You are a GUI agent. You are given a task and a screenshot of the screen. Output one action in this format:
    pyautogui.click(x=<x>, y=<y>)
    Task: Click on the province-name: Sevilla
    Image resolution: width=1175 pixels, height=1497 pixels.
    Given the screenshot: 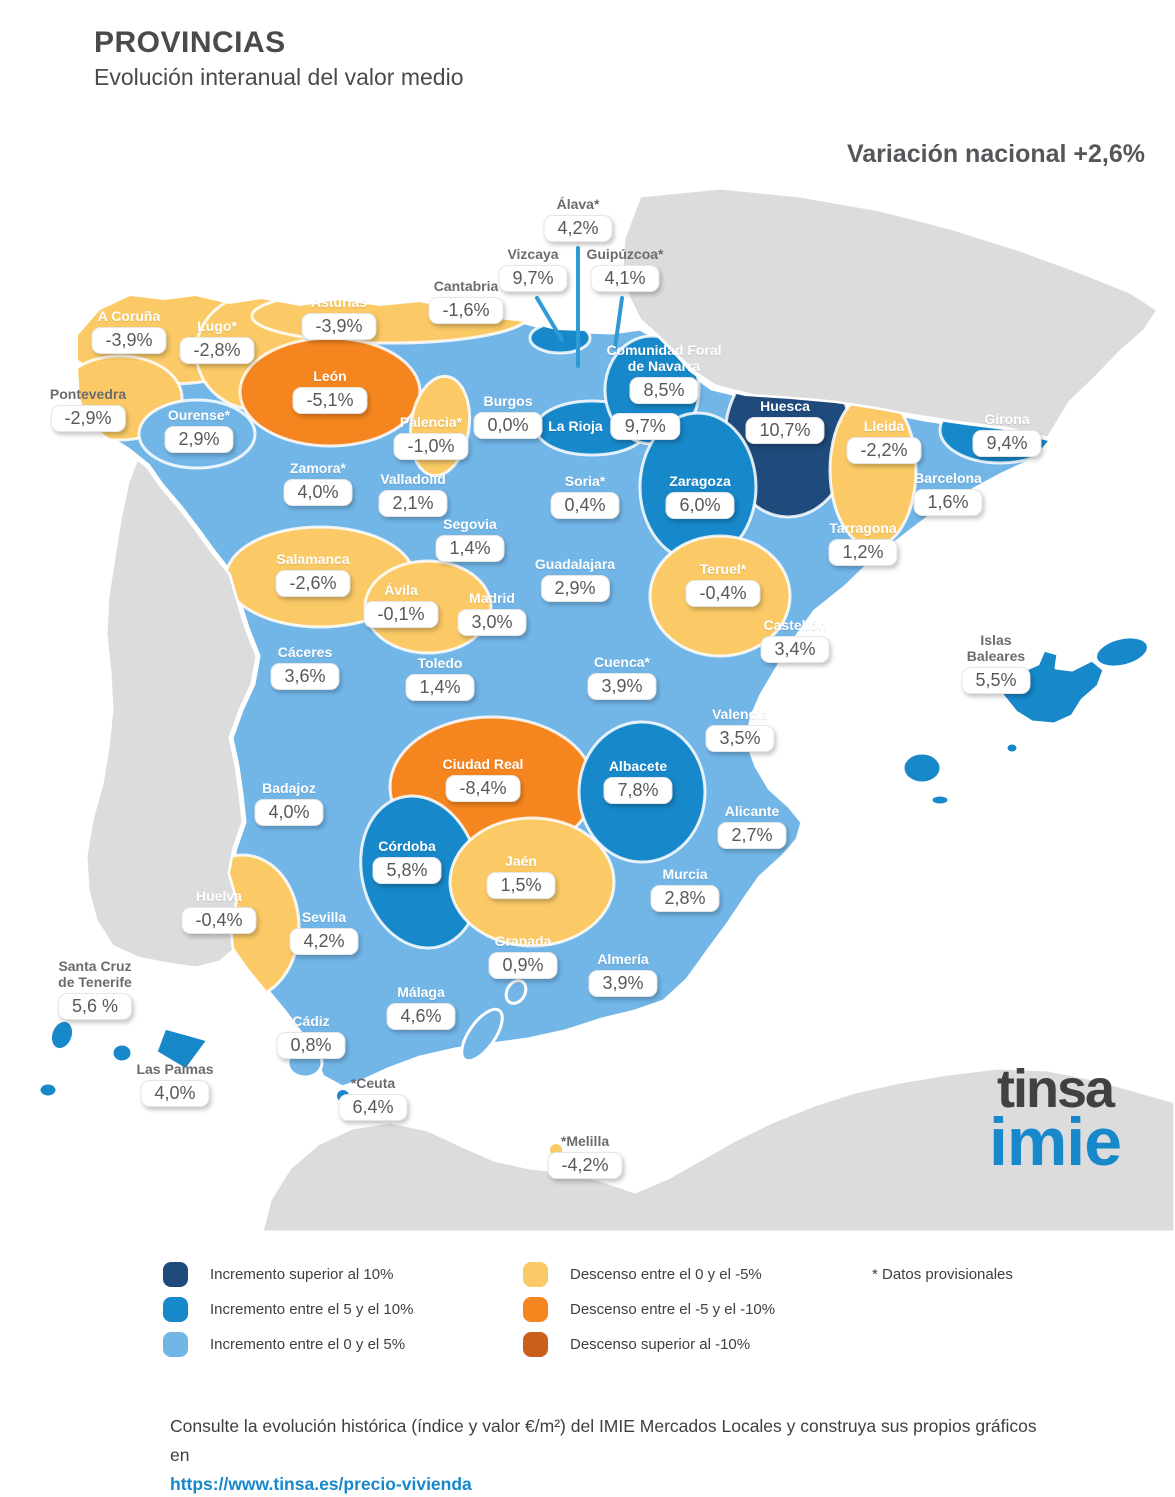 What is the action you would take?
    pyautogui.click(x=324, y=917)
    